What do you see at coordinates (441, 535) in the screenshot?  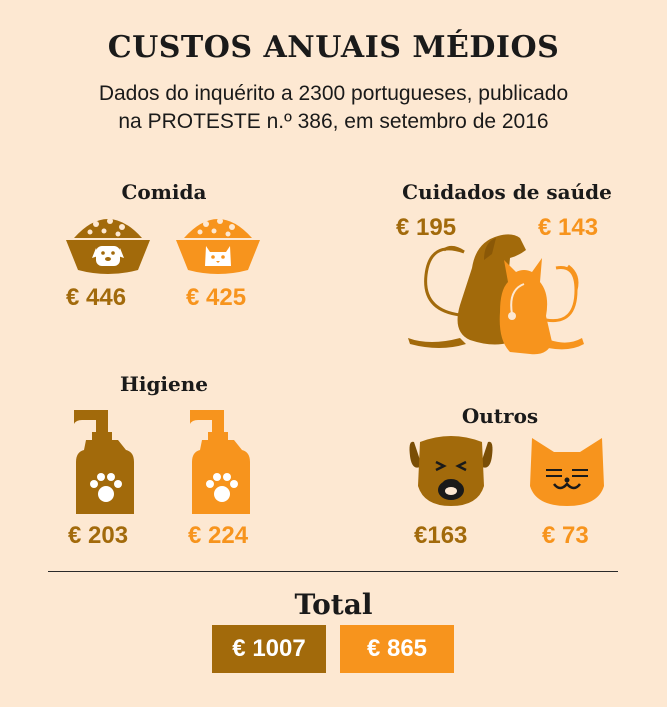 I see `outros-dog-price: €163` at bounding box center [441, 535].